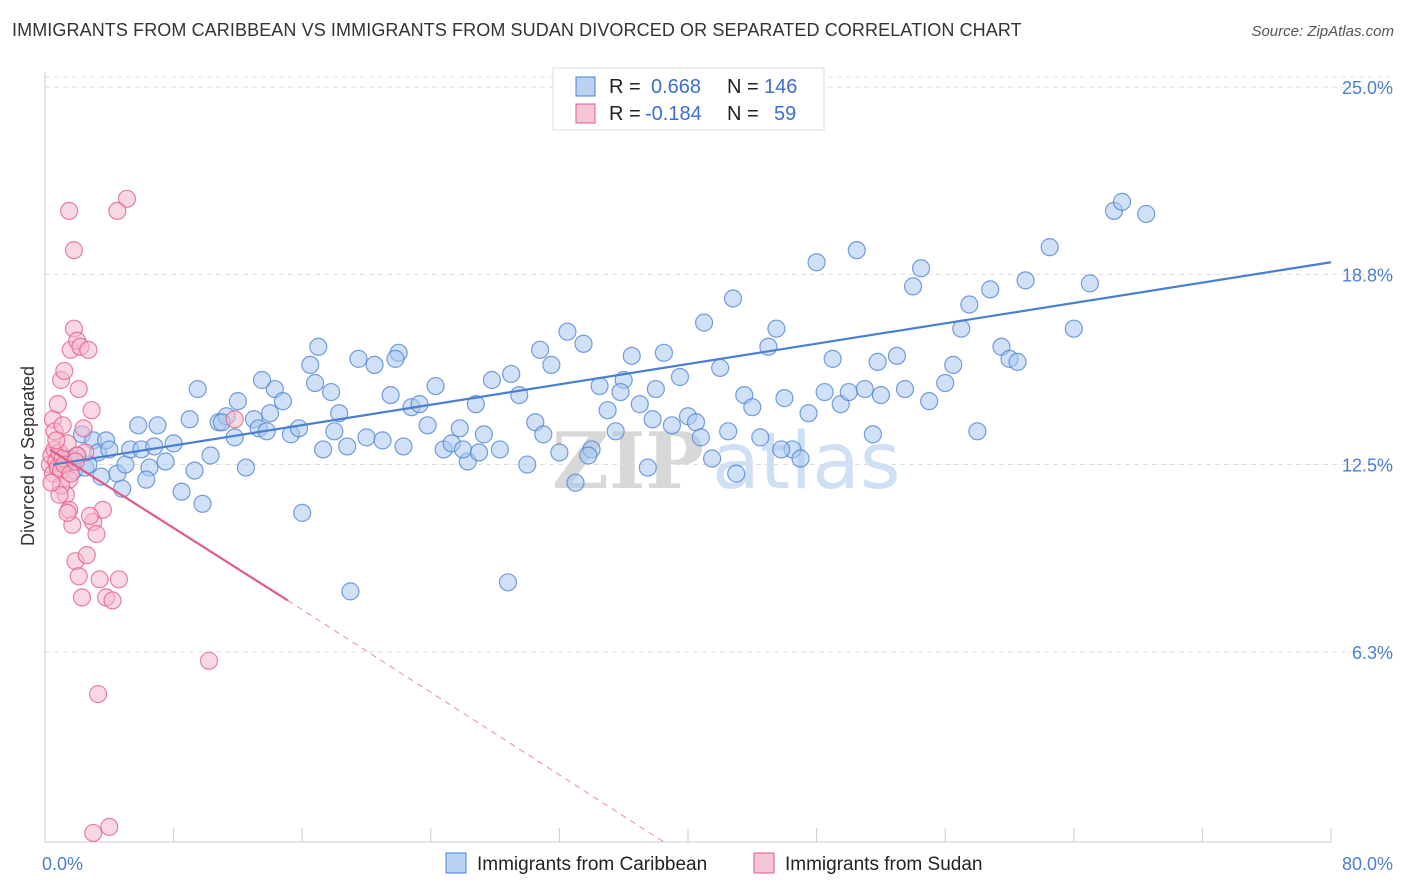  I want to click on bottom-legend-caribbean: Immigrants from Caribbean, so click(592, 864).